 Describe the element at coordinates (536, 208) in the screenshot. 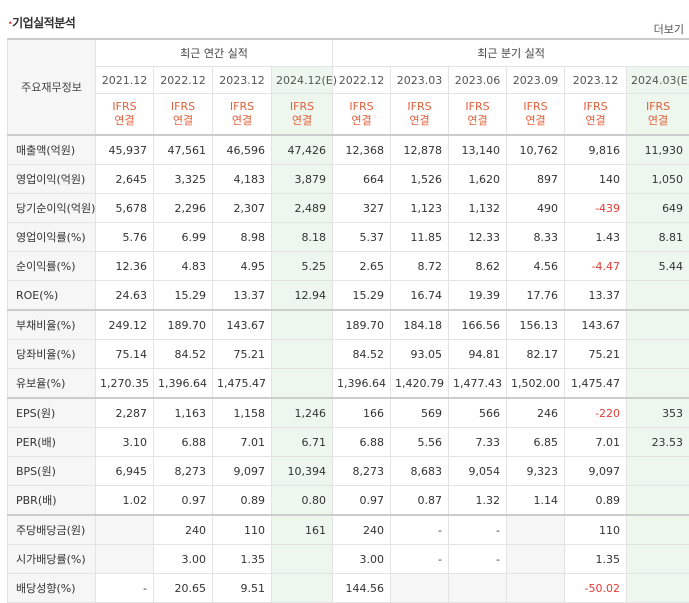

I see `table-cell: 490` at that location.